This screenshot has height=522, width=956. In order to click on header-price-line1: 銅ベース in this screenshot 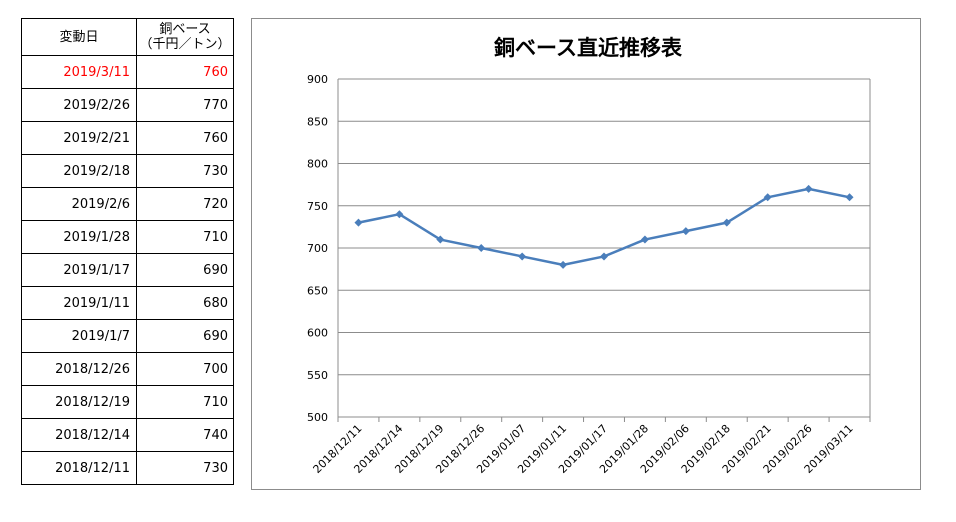, I will do `click(185, 29)`.